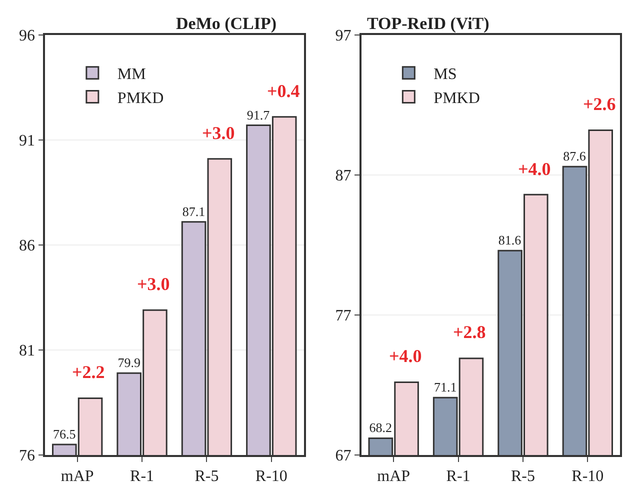 This screenshot has height=495, width=632. I want to click on chart-title: TOP-ReID (ViT), so click(428, 23).